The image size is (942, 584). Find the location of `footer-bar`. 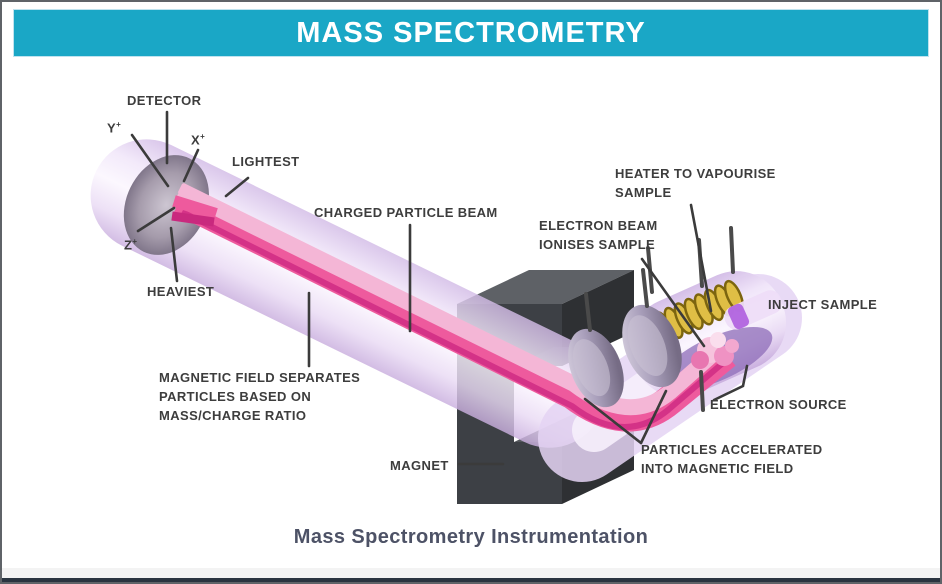

footer-bar is located at coordinates (471, 580).